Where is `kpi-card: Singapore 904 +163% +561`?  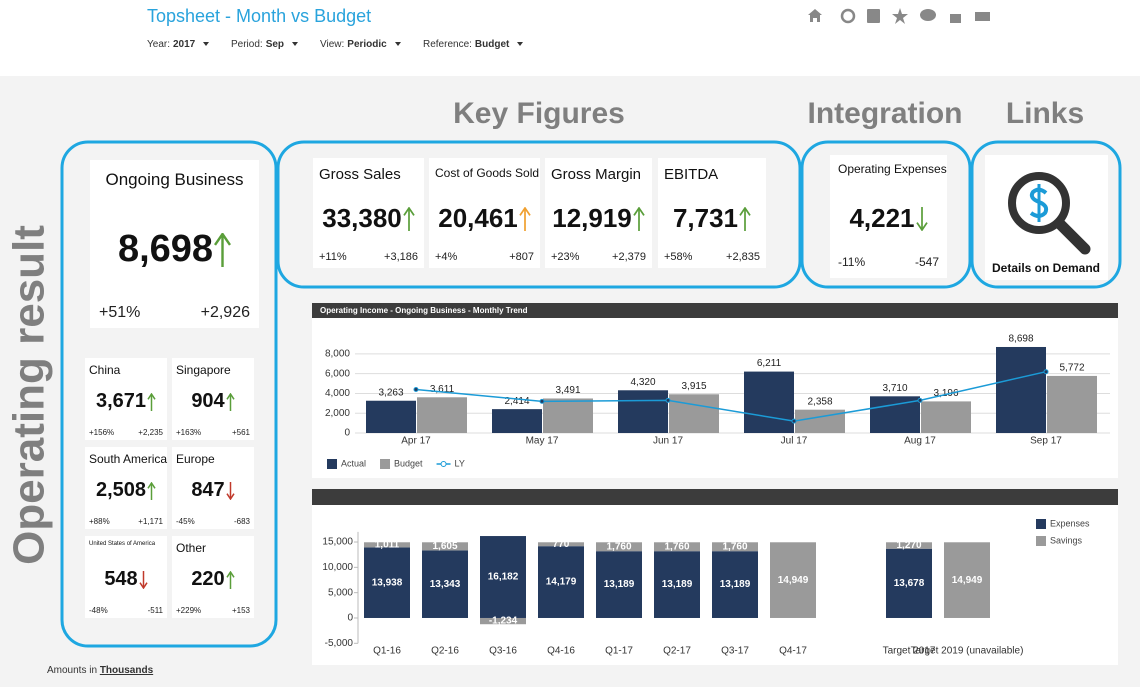 kpi-card: Singapore 904 +163% +561 is located at coordinates (213, 399).